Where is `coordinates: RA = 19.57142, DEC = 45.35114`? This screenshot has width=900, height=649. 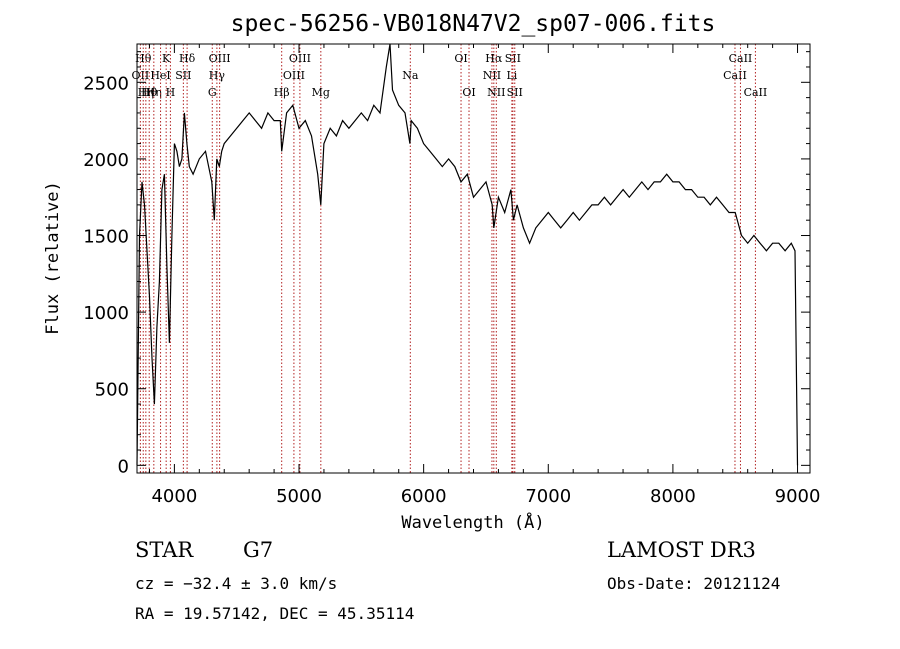
coordinates: RA = 19.57142, DEC = 45.35114 is located at coordinates (275, 613).